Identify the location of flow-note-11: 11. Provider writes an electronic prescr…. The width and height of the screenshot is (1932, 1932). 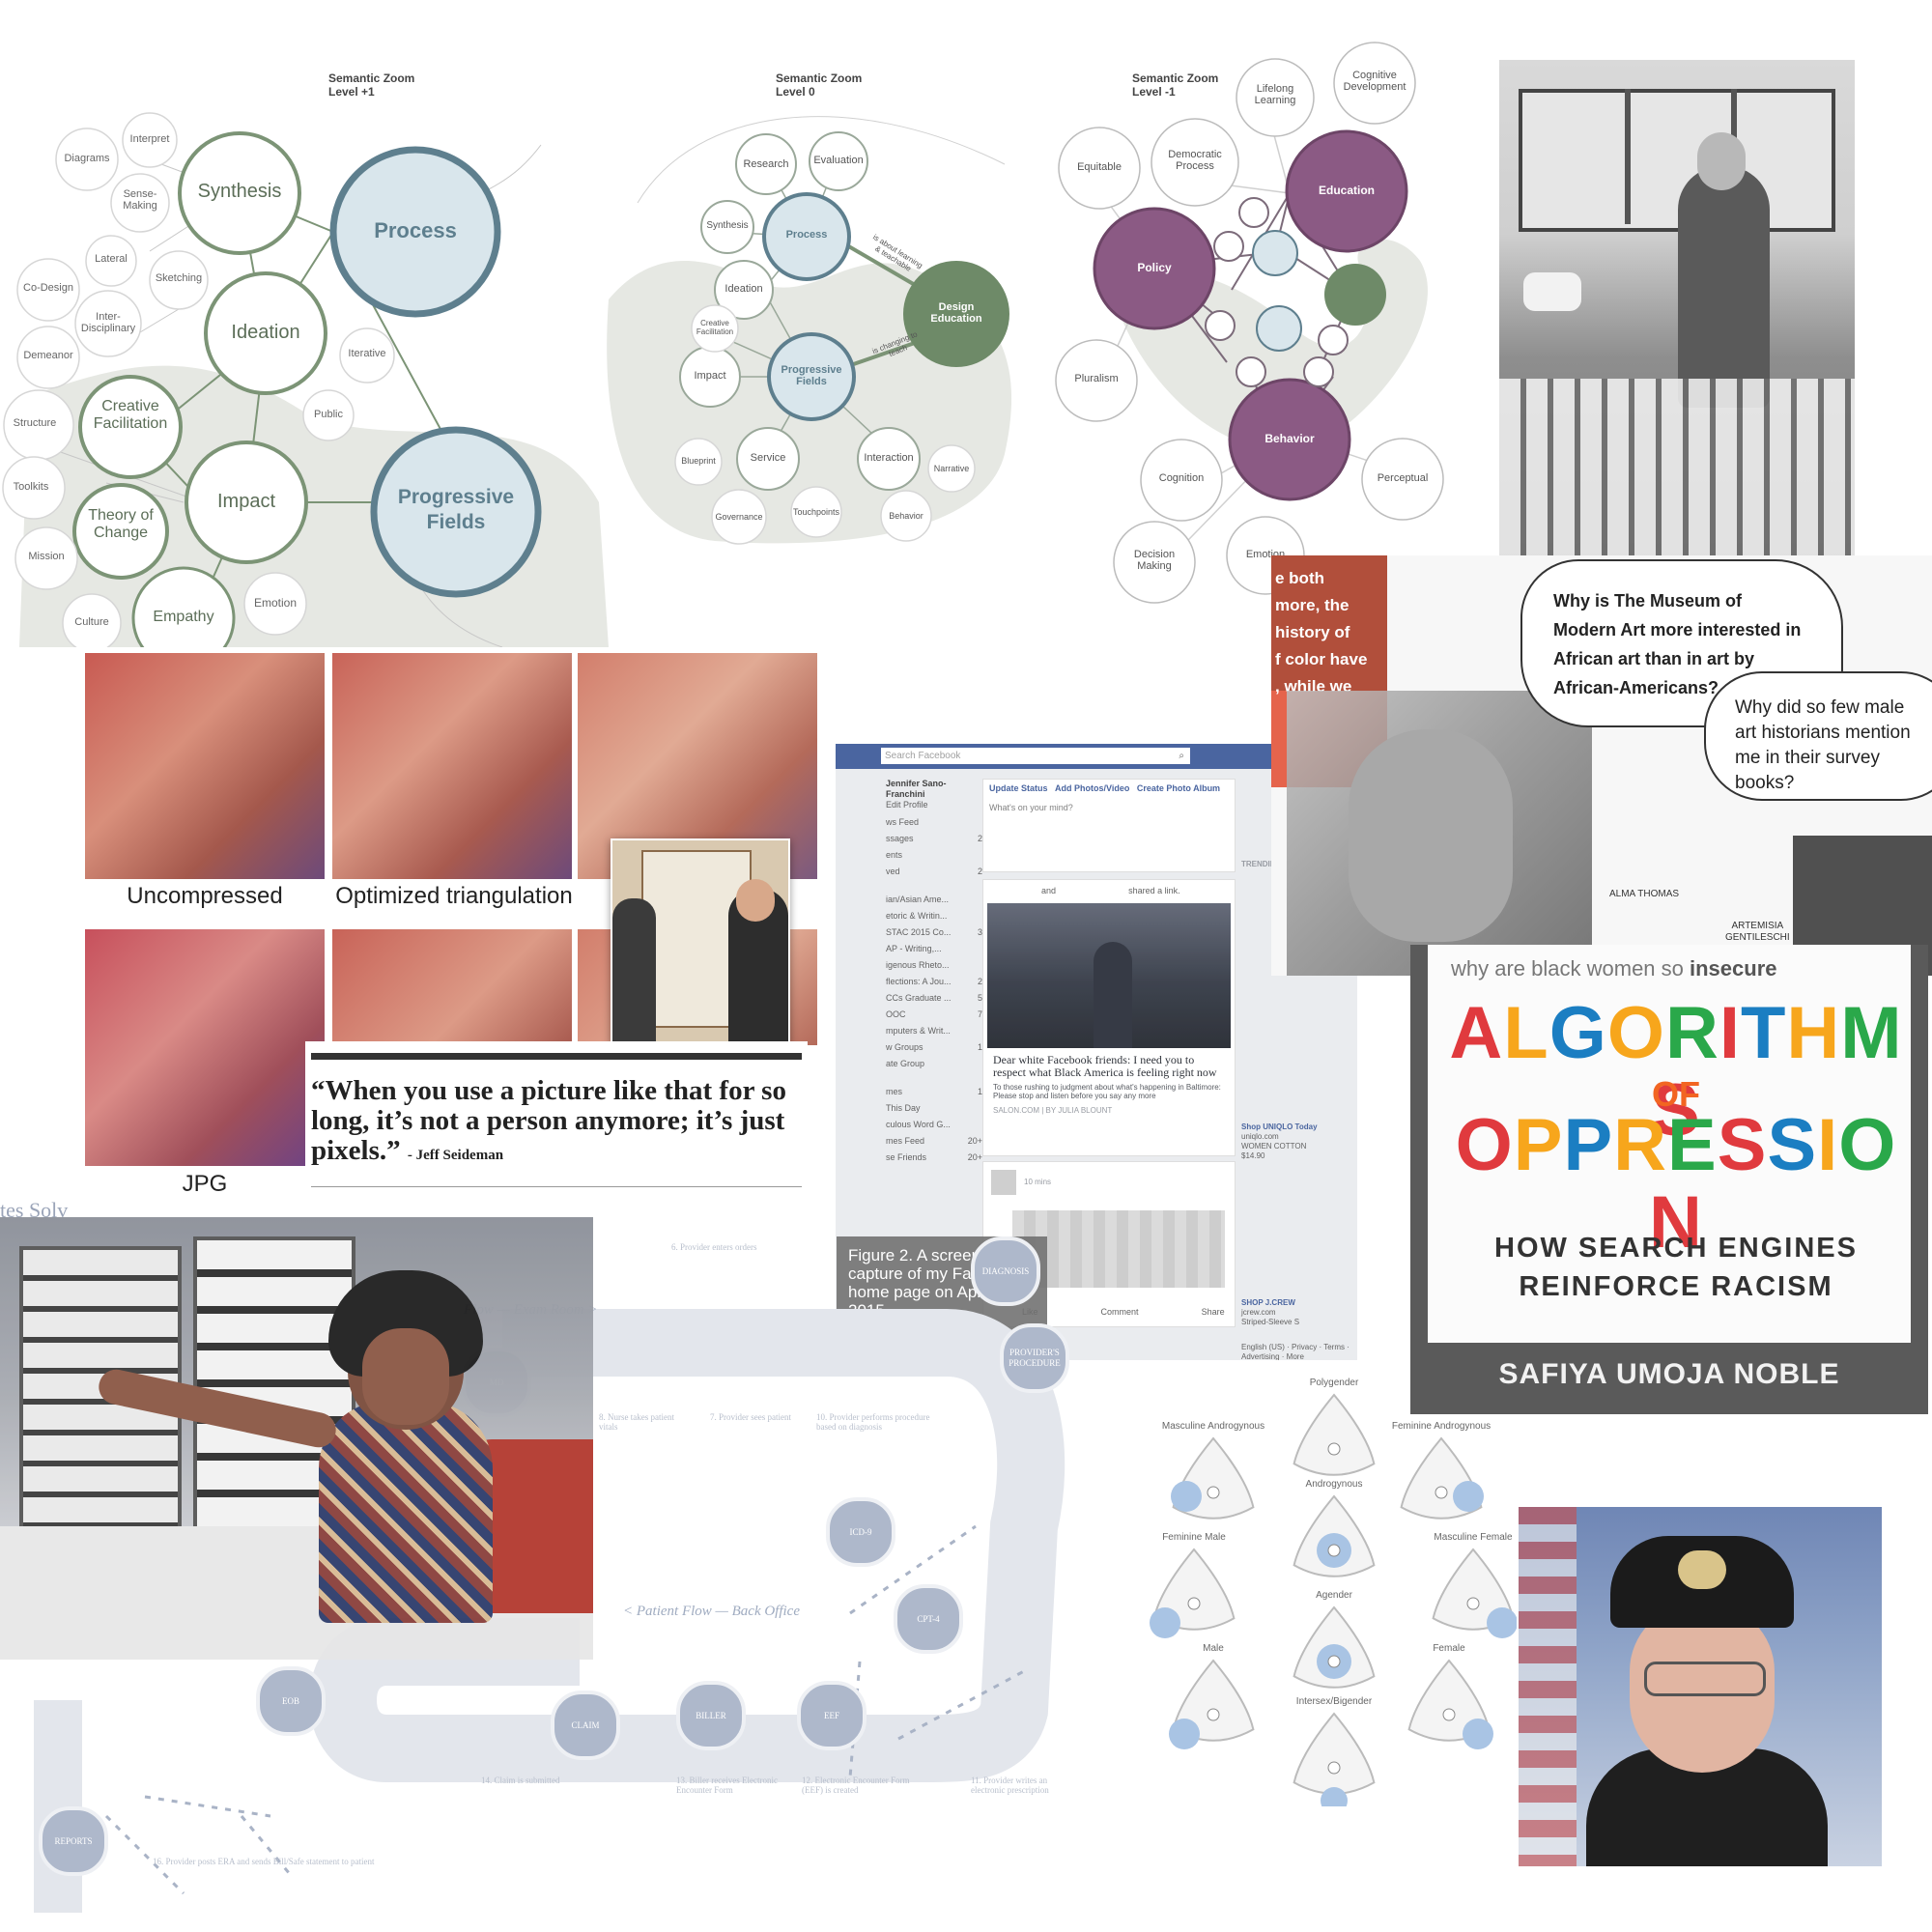
(1010, 1785).